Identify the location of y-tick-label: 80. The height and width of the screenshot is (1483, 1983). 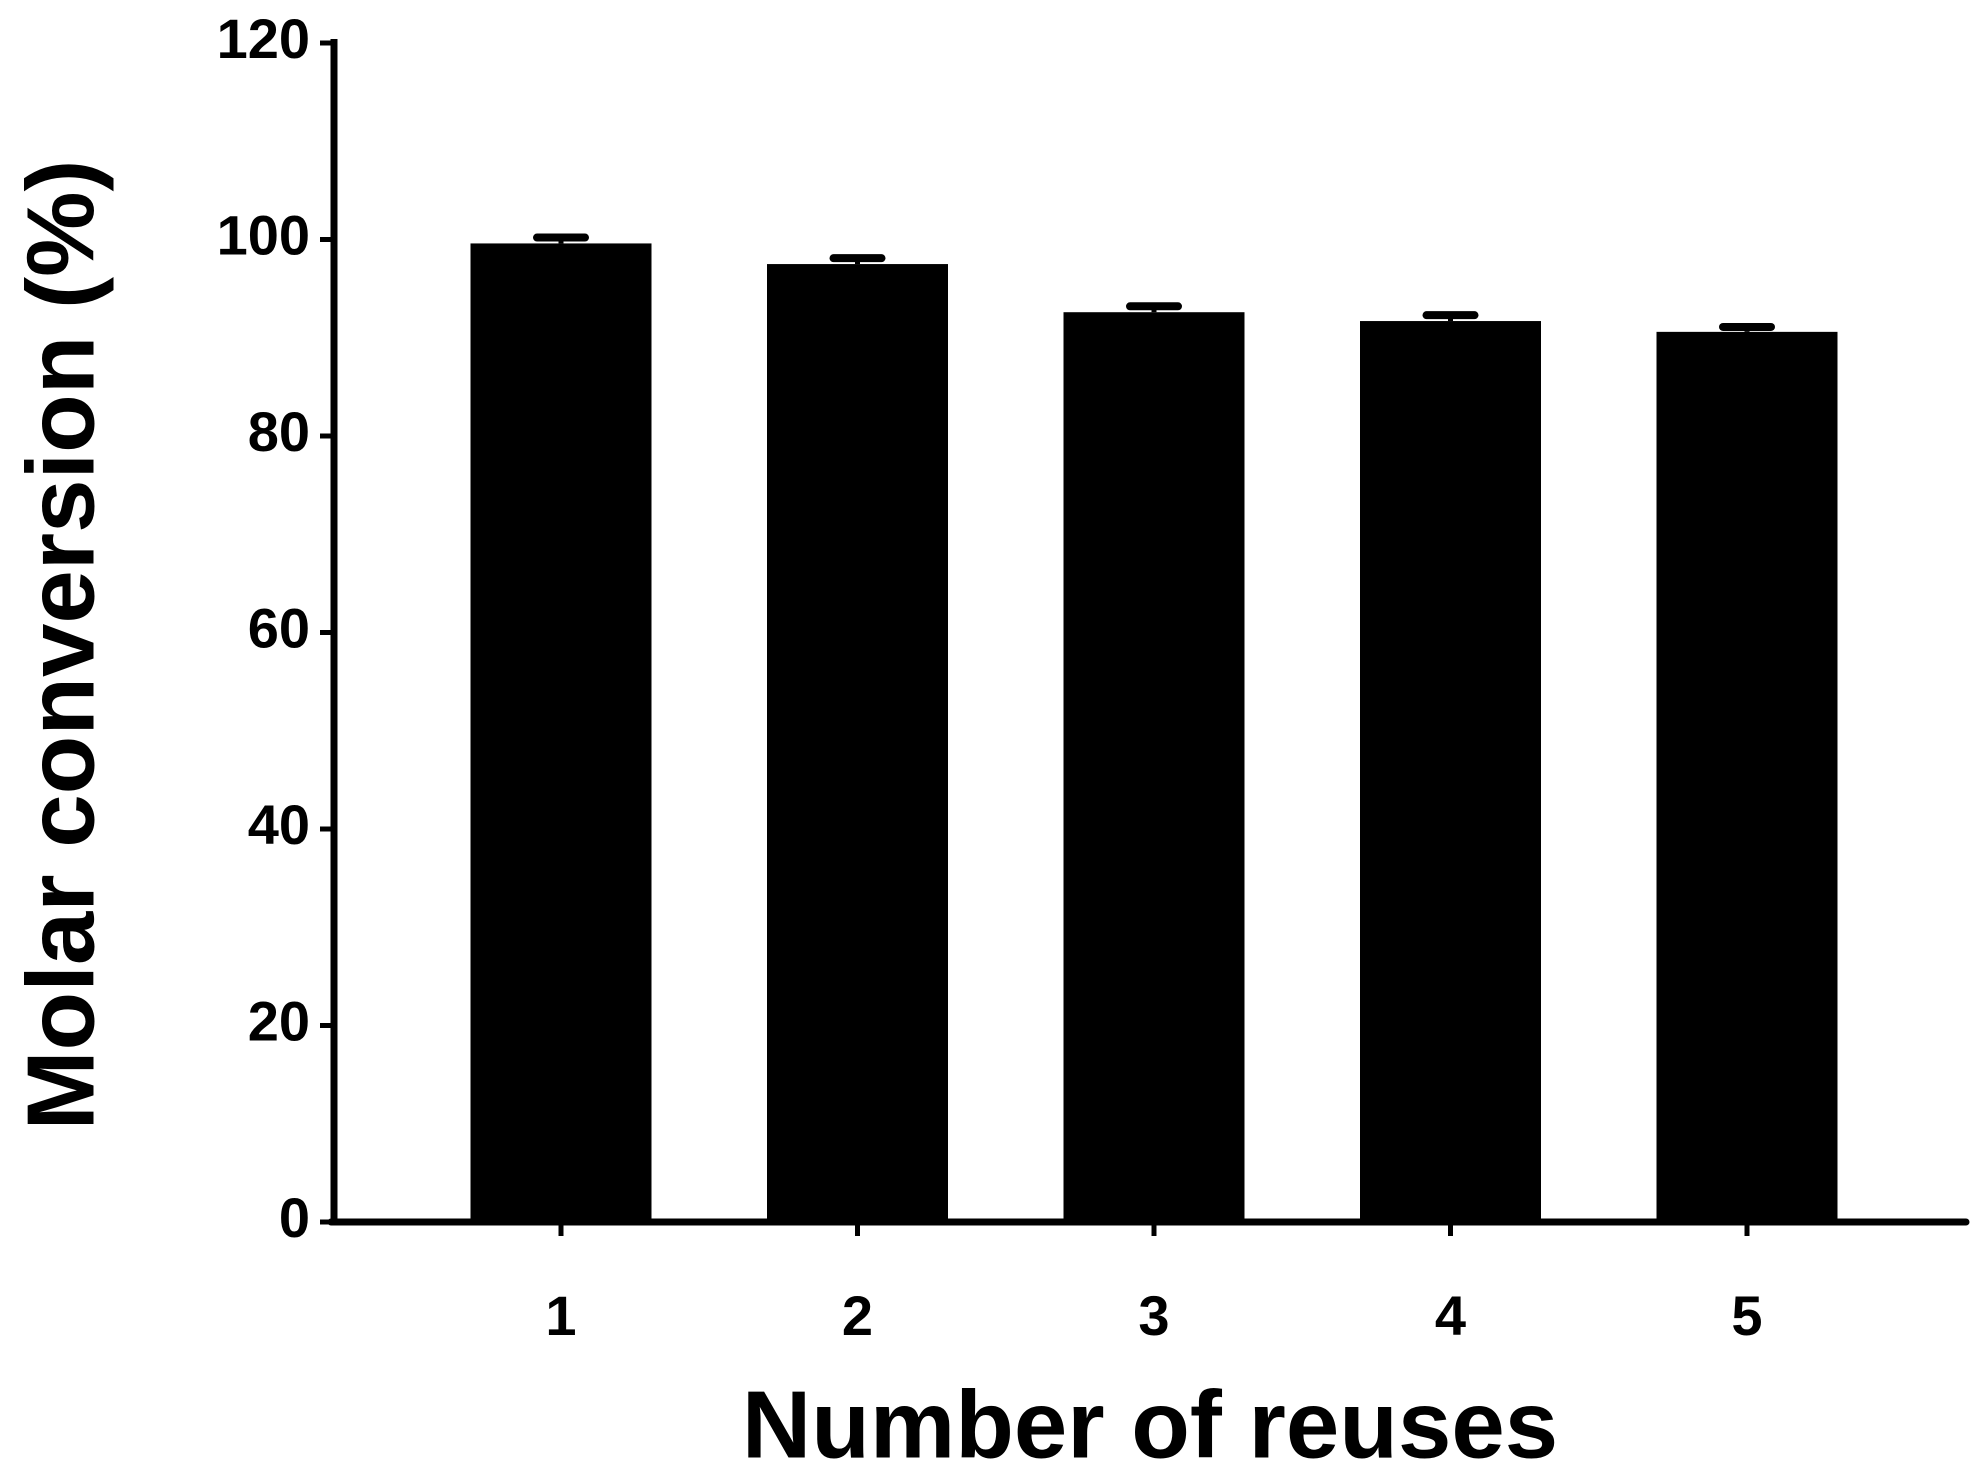
(279, 431).